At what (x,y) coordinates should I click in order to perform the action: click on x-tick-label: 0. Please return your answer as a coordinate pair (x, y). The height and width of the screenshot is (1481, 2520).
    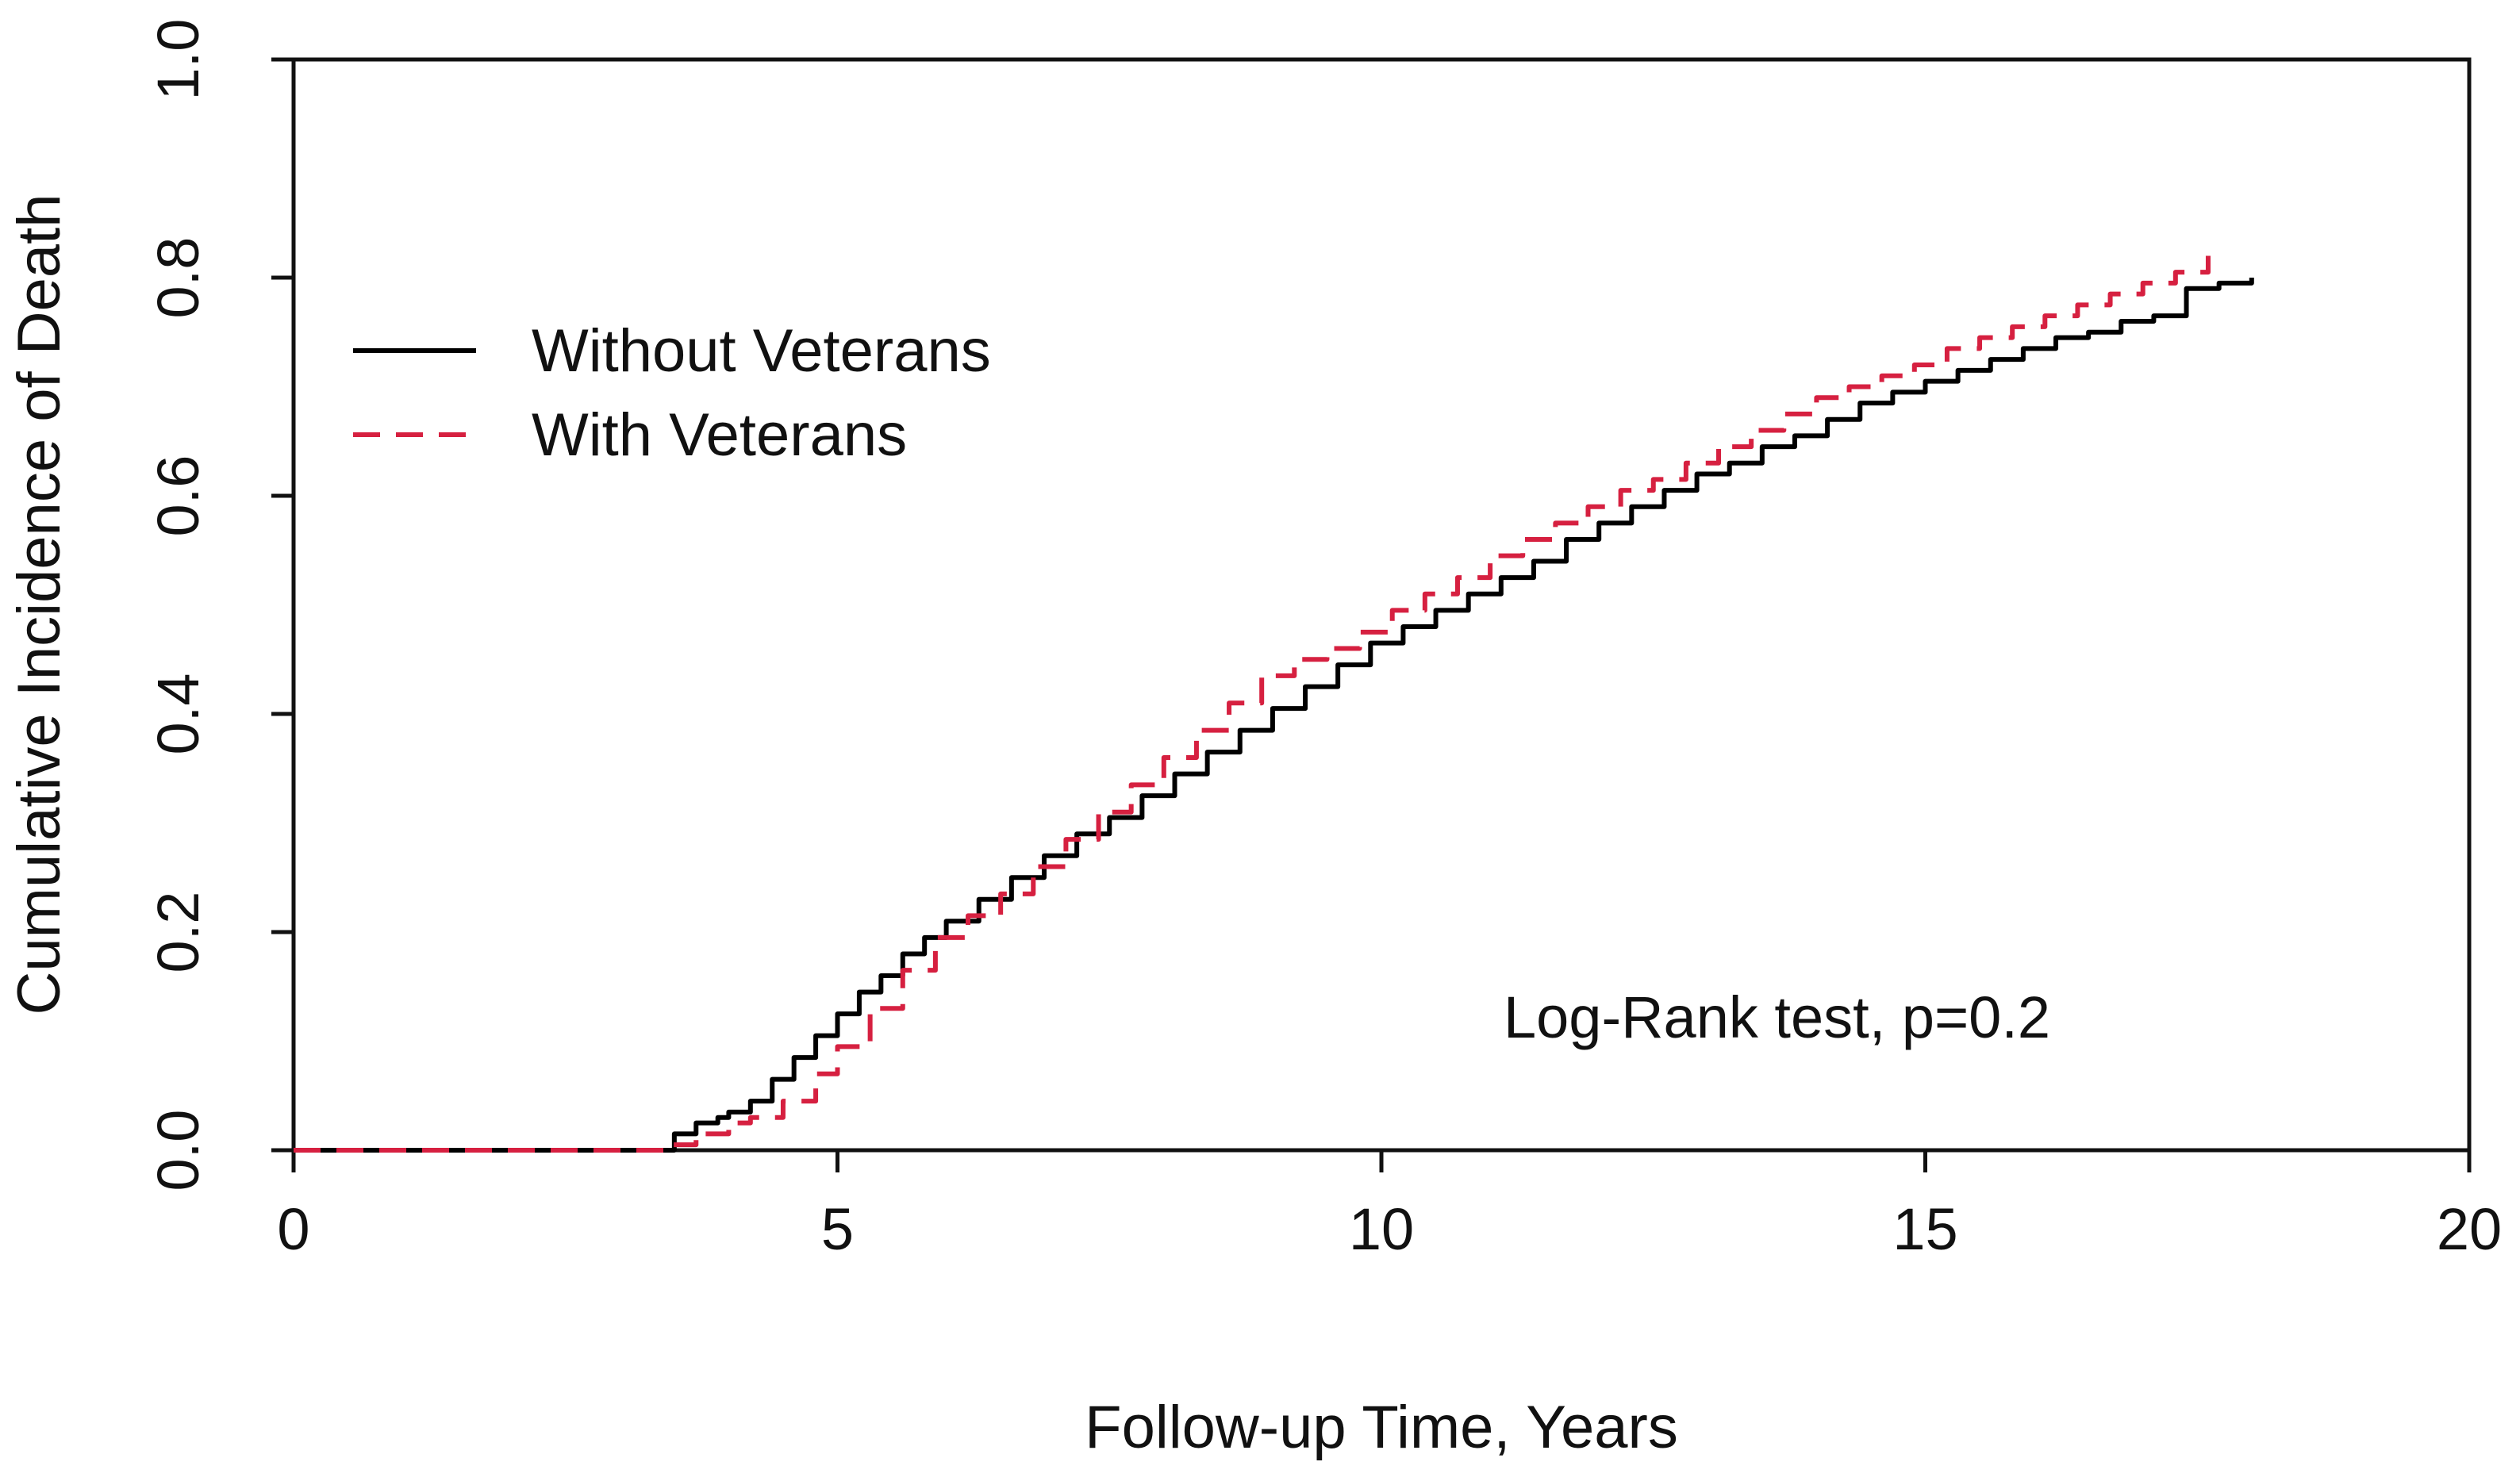
    Looking at the image, I should click on (293, 1229).